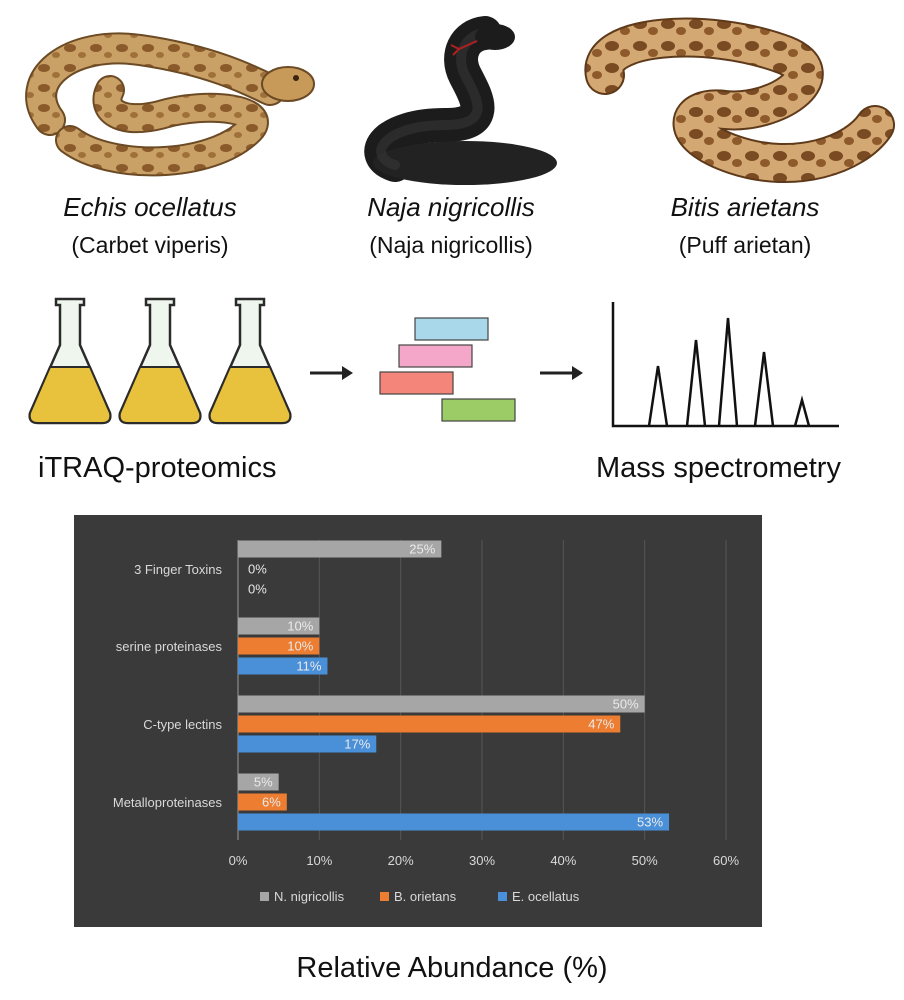  Describe the element at coordinates (271, 802) in the screenshot. I see `data-label: 6%` at that location.